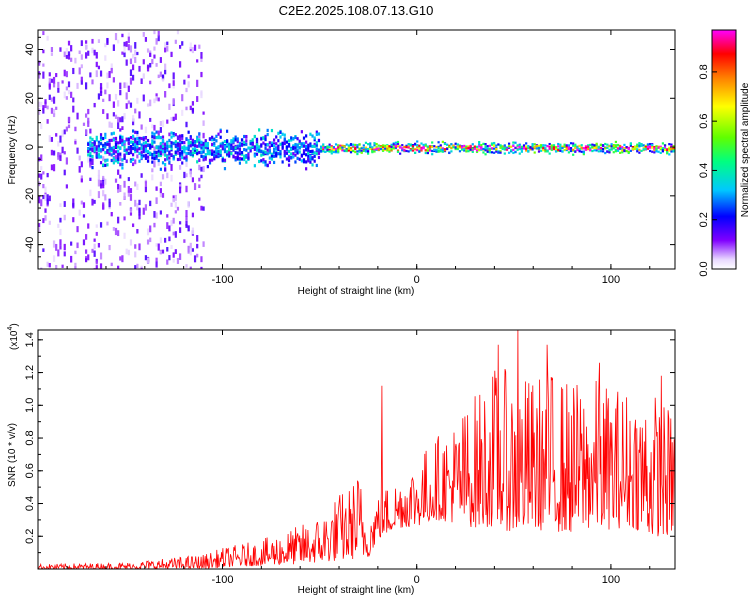  I want to click on colorbar-frame, so click(724, 149).